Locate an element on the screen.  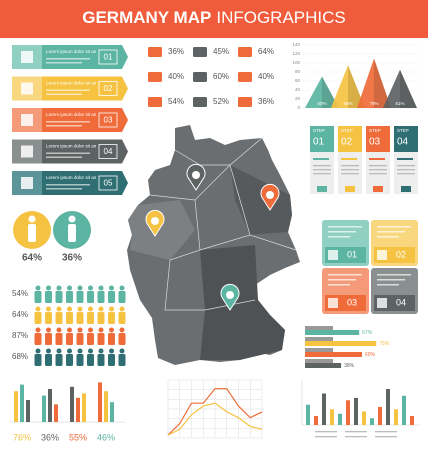
map-border is located at coordinates (240, 200).